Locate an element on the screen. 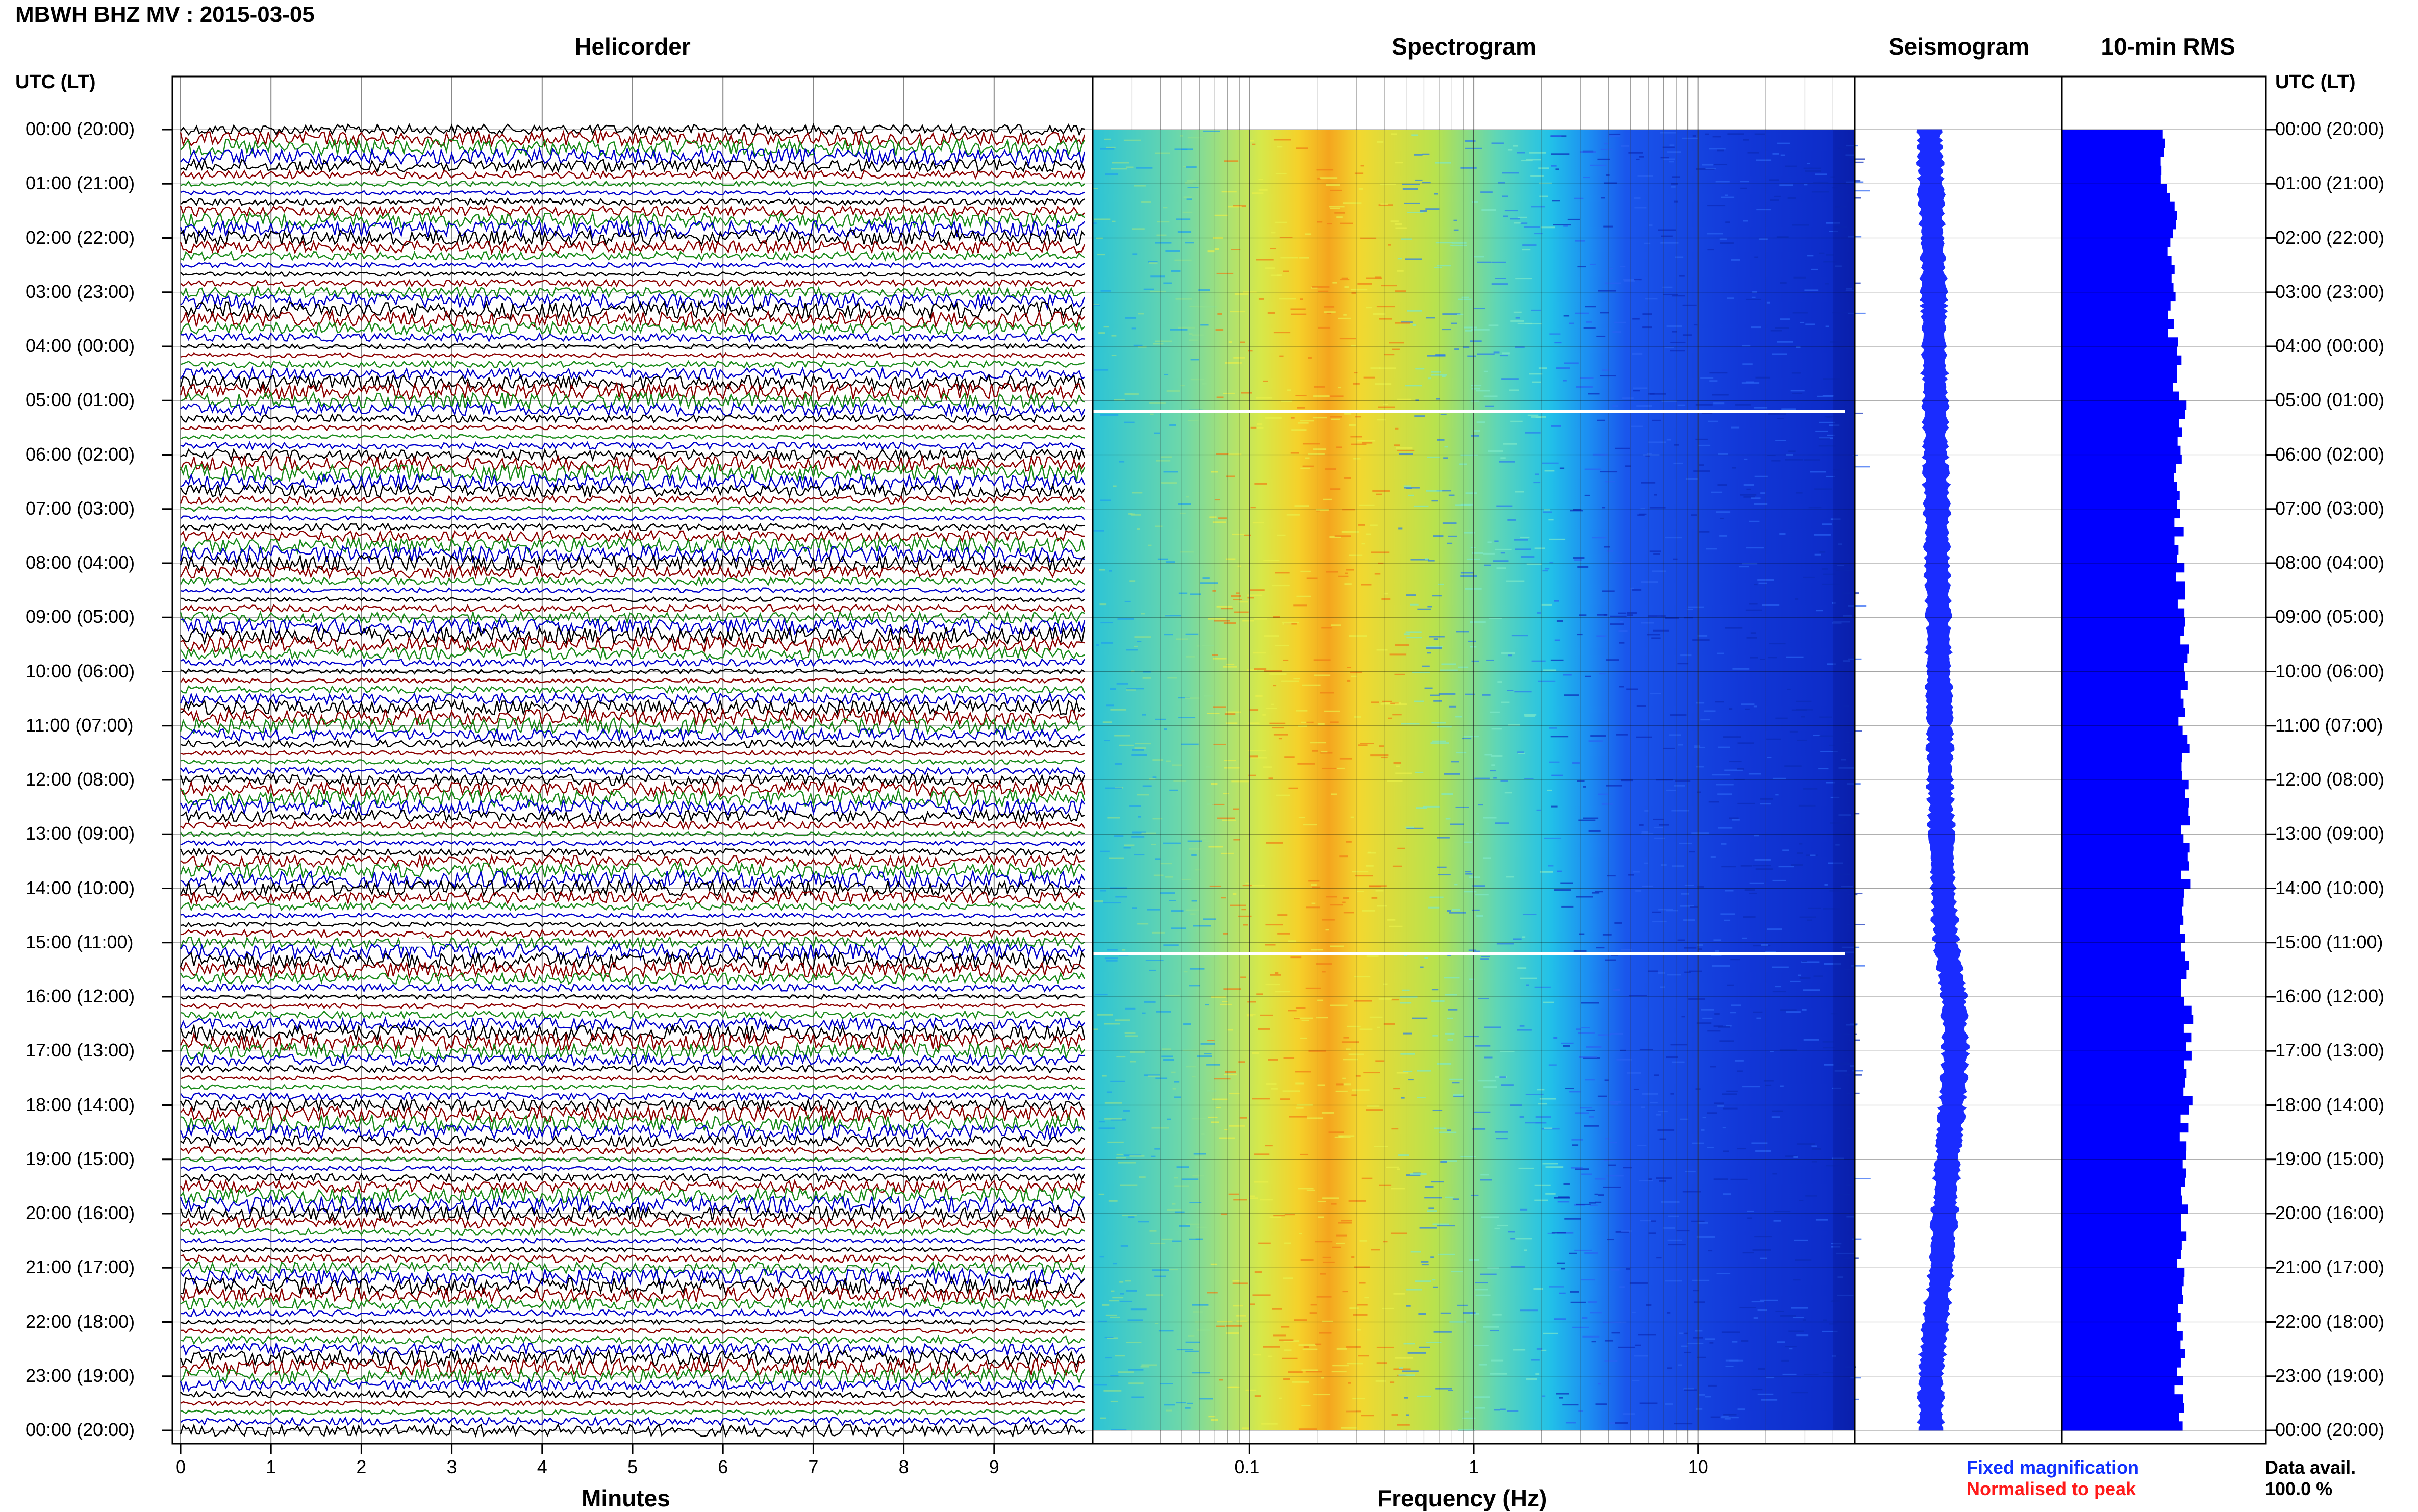 This screenshot has height=1512, width=2418. right-time-label: 10:00 (06:00) is located at coordinates (2330, 671).